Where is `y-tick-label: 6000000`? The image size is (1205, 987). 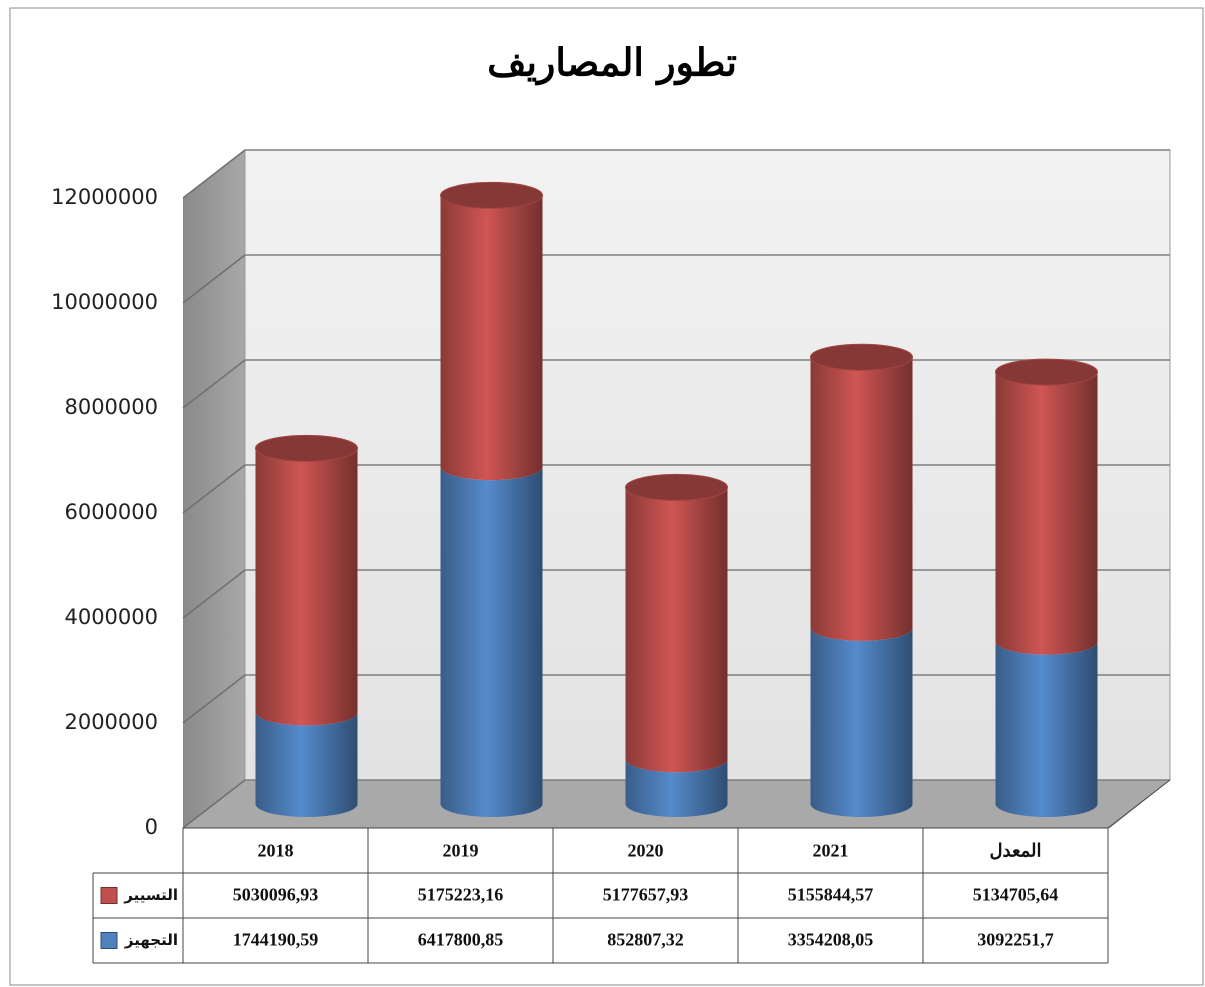 y-tick-label: 6000000 is located at coordinates (111, 512).